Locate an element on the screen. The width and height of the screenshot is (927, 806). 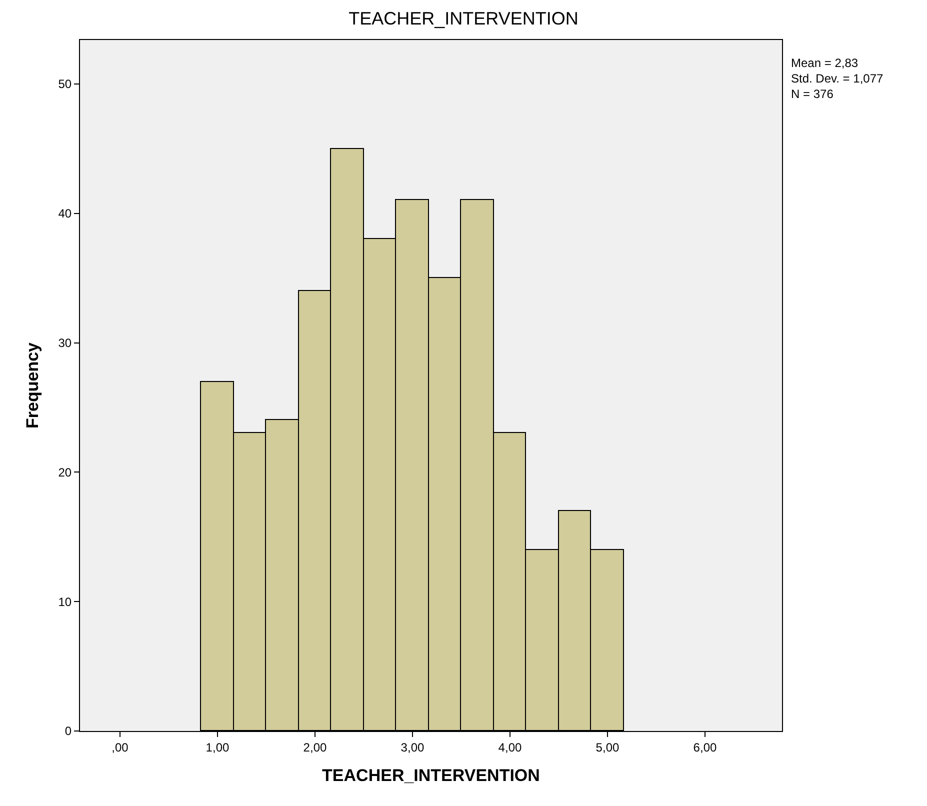
x-axis-title: TEACHER_INTERVENTION is located at coordinates (431, 775).